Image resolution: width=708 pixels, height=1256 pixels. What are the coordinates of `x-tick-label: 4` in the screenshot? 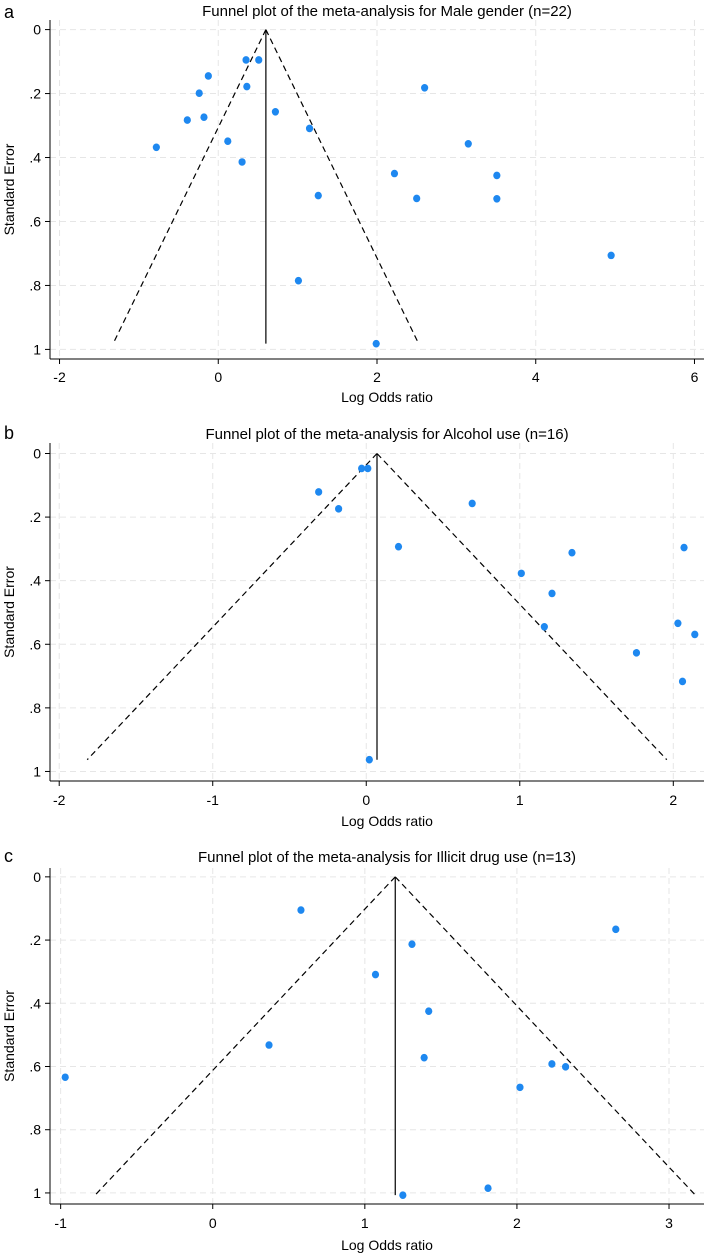 It's located at (536, 377).